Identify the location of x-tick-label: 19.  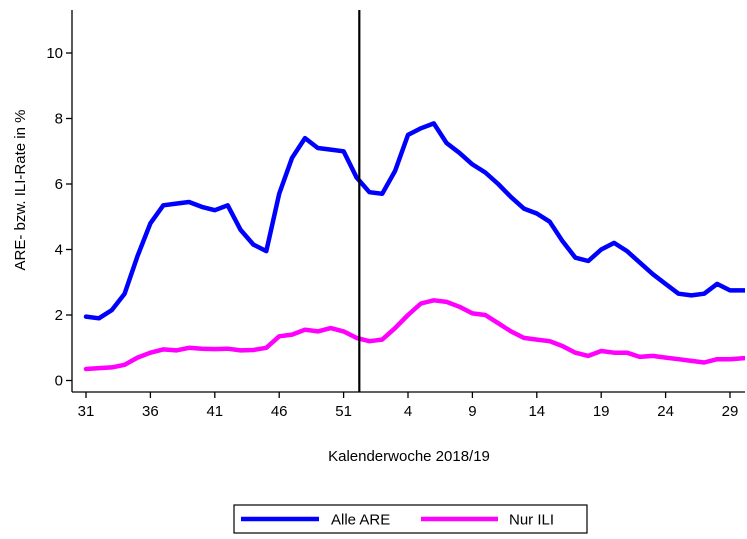
(601, 411).